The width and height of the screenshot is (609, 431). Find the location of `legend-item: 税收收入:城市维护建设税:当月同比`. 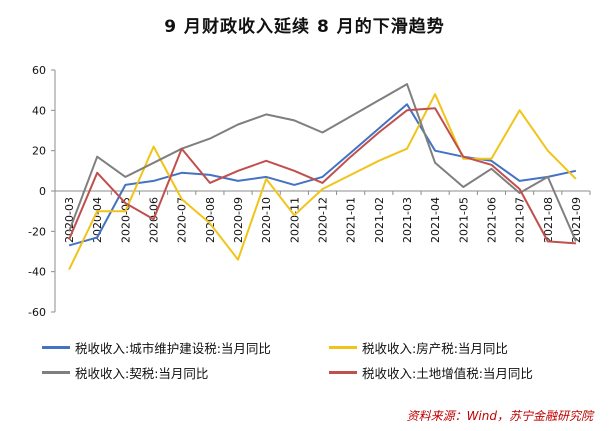

legend-item: 税收收入:城市维护建设税:当月同比 is located at coordinates (156, 347).